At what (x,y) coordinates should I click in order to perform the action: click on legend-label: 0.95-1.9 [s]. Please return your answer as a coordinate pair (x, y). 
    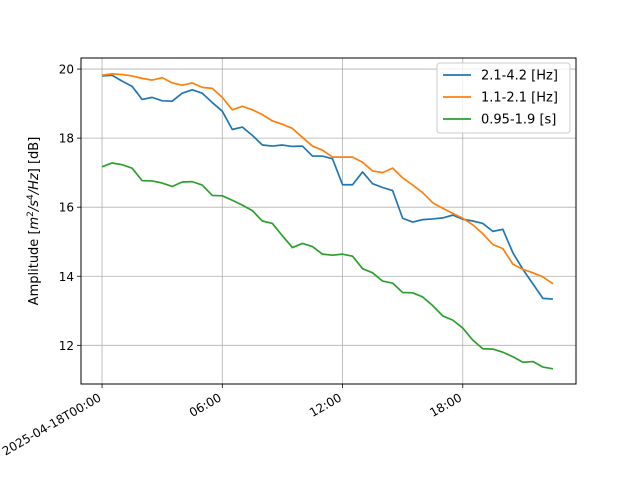
    Looking at the image, I should click on (518, 120).